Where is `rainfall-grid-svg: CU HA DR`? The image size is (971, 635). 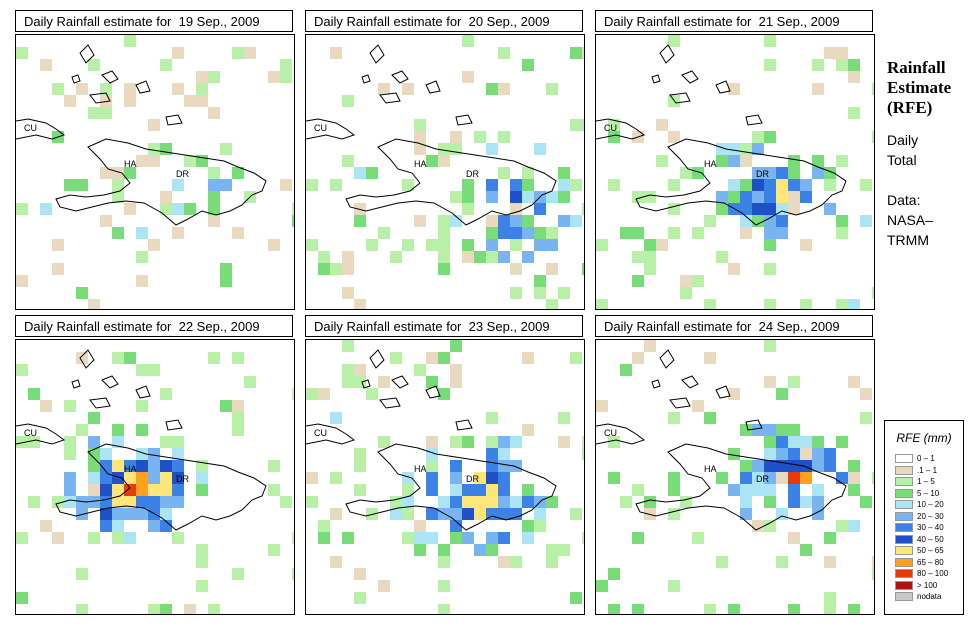 rainfall-grid-svg: CU HA DR is located at coordinates (445, 172).